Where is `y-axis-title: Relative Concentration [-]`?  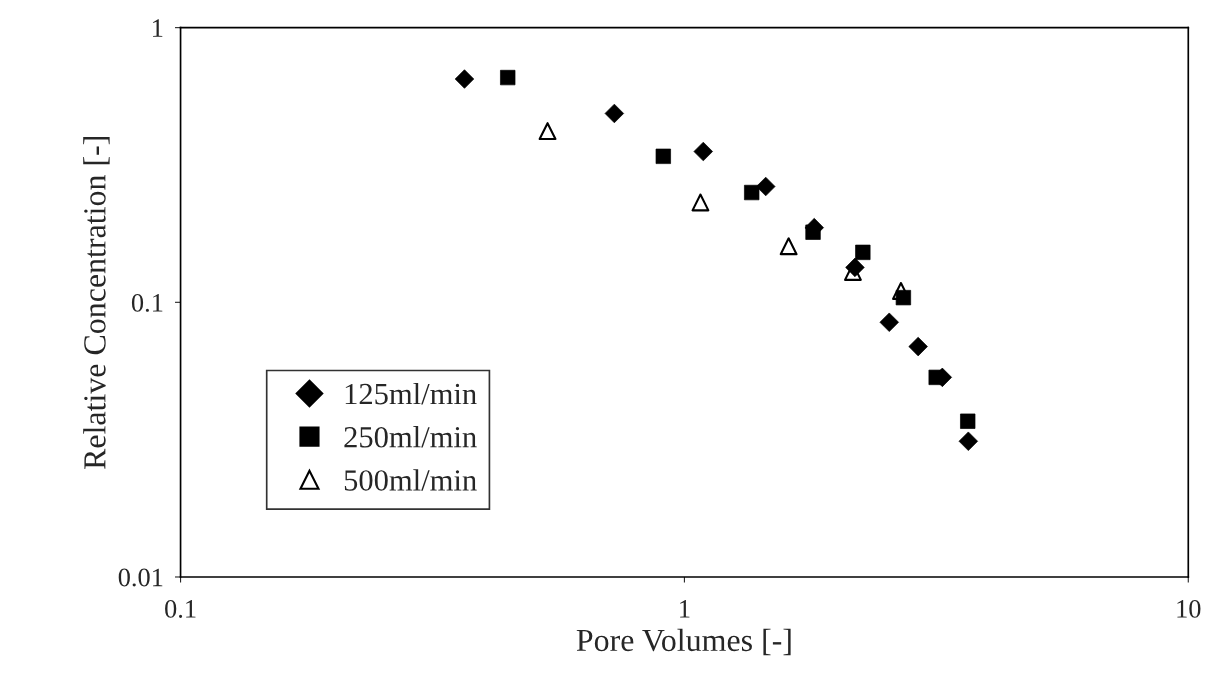
y-axis-title: Relative Concentration [-] is located at coordinates (96, 303).